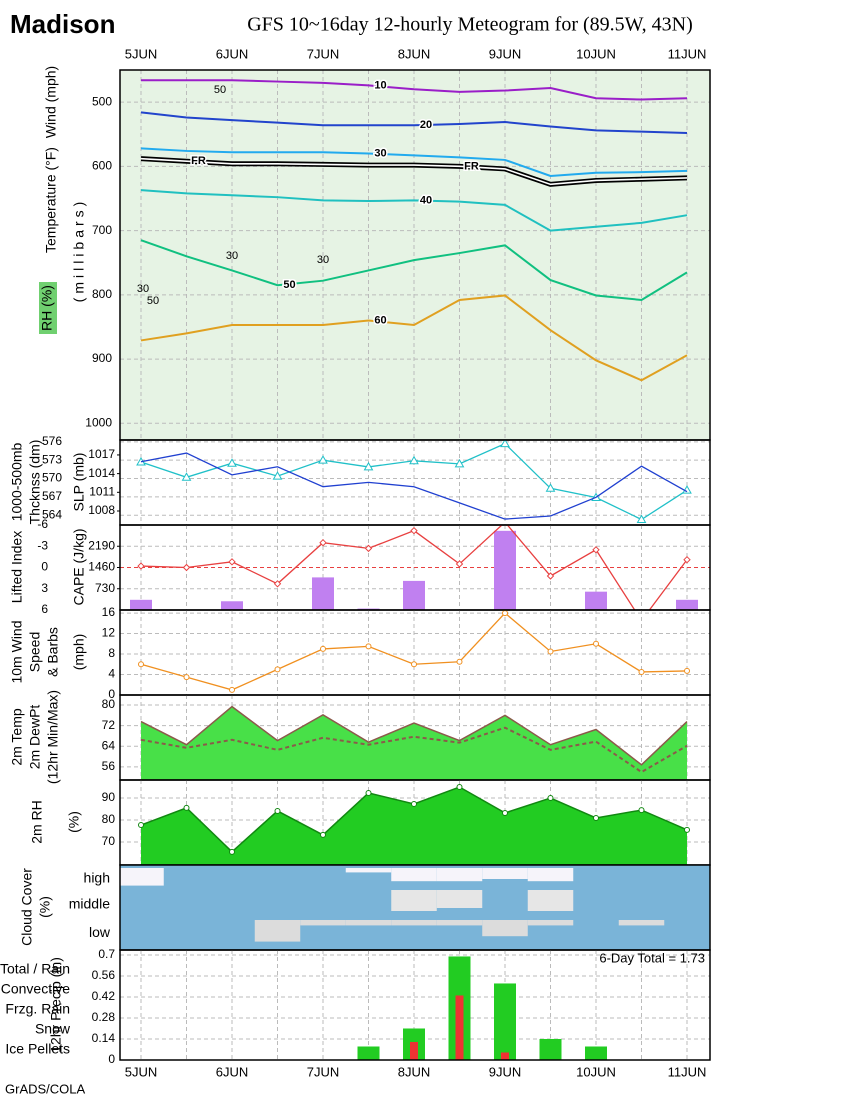  Describe the element at coordinates (414, 171) in the screenshot. I see `isotherm-inner` at that location.